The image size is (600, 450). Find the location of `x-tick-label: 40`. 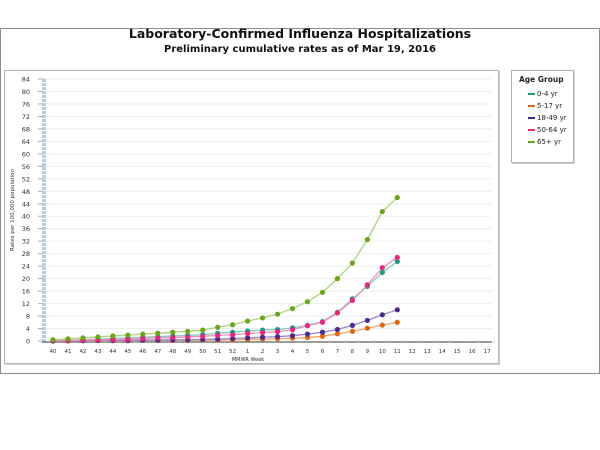

x-tick-label: 40 is located at coordinates (53, 352).